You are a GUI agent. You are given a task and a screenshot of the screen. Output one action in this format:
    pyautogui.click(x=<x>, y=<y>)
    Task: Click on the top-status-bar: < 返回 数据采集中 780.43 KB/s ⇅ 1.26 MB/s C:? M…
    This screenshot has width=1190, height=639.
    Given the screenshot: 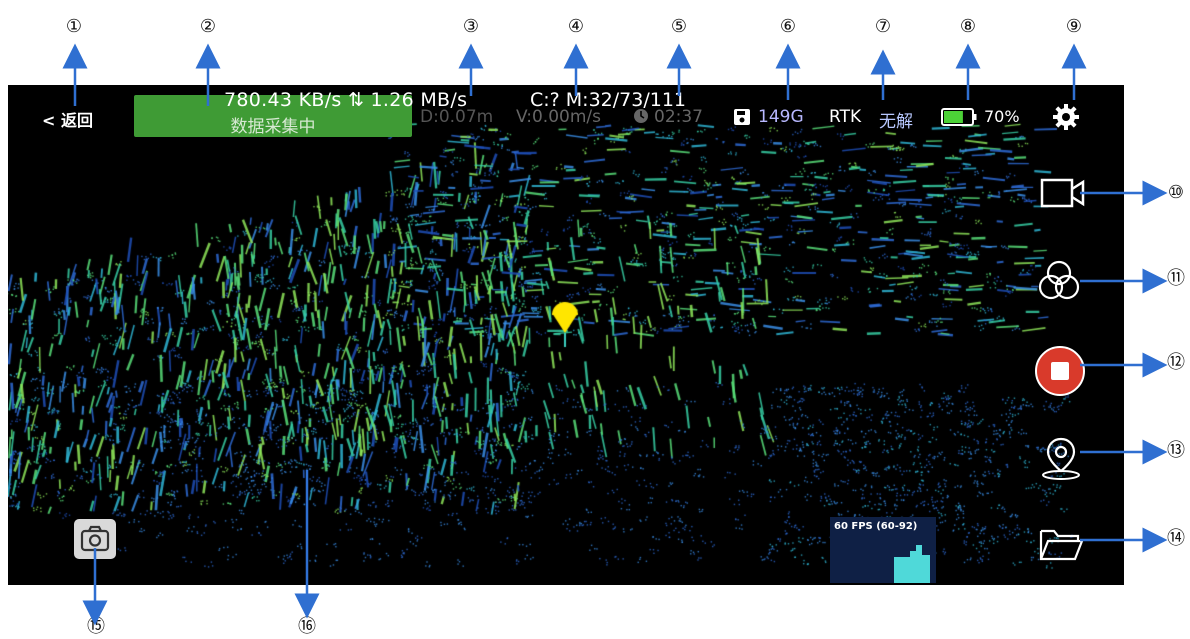 What is the action you would take?
    pyautogui.click(x=566, y=115)
    